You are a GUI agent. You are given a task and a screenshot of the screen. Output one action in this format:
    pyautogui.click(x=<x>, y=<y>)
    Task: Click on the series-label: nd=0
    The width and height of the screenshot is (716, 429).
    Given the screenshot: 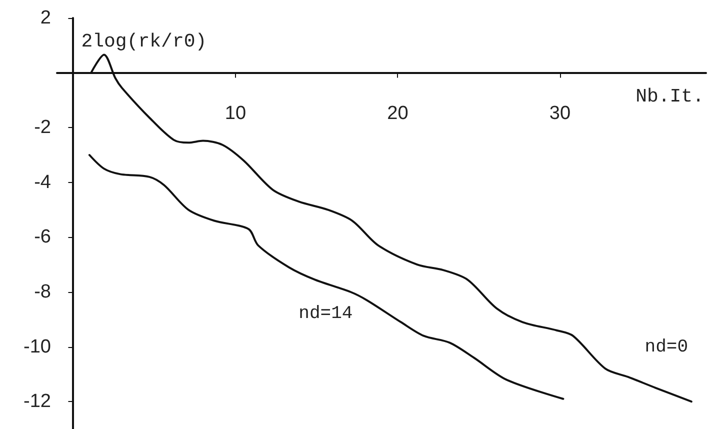 What is the action you would take?
    pyautogui.click(x=666, y=348)
    